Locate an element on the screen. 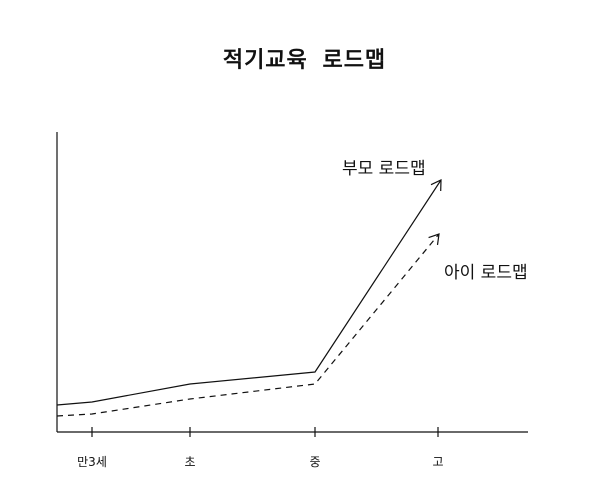 The height and width of the screenshot is (503, 609). x-tick-label: 고 is located at coordinates (437, 462).